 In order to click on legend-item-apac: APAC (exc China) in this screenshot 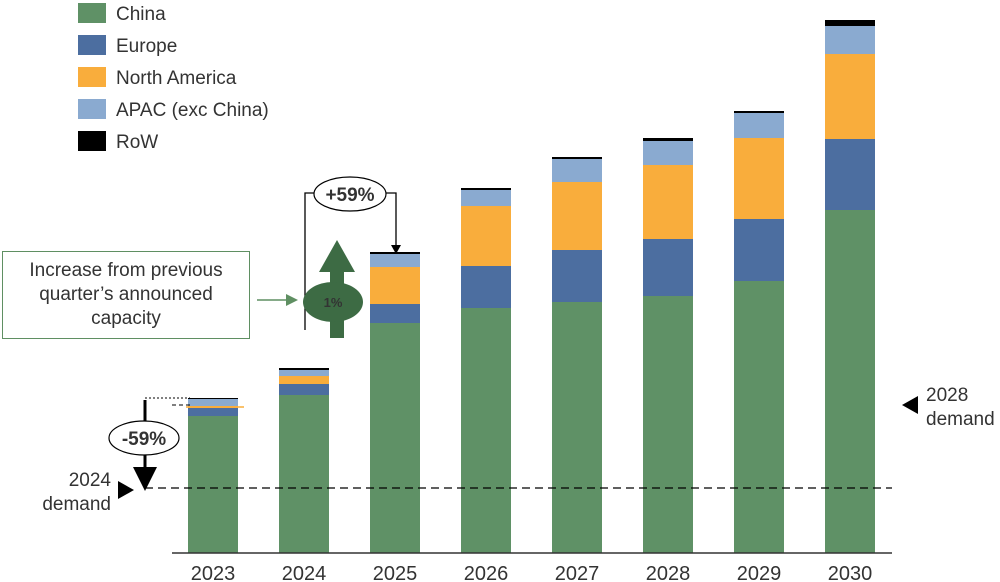, I will do `click(173, 110)`.